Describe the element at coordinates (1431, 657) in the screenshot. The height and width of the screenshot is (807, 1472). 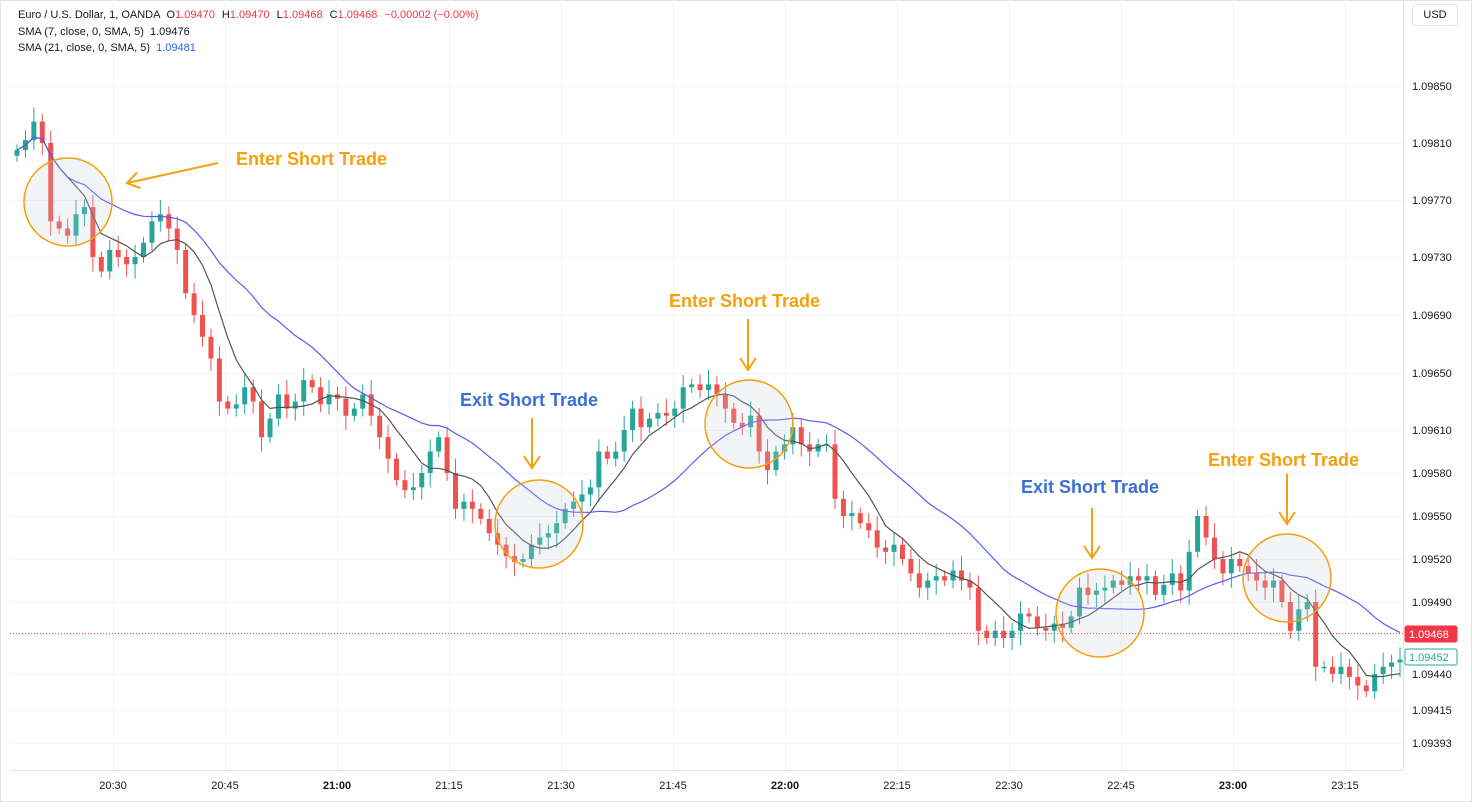
I see `sma-price-tag: 1.09452` at that location.